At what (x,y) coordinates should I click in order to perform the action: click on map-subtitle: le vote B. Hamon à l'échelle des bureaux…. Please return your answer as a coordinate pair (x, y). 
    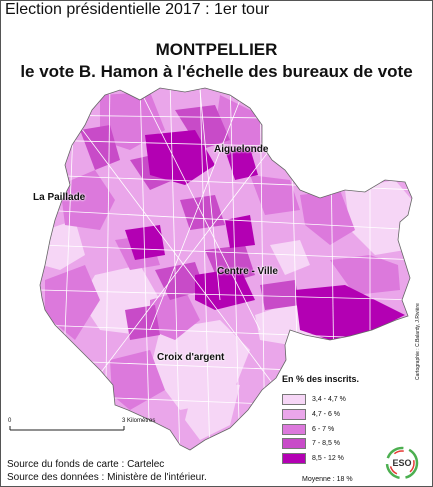
    Looking at the image, I should click on (216, 71).